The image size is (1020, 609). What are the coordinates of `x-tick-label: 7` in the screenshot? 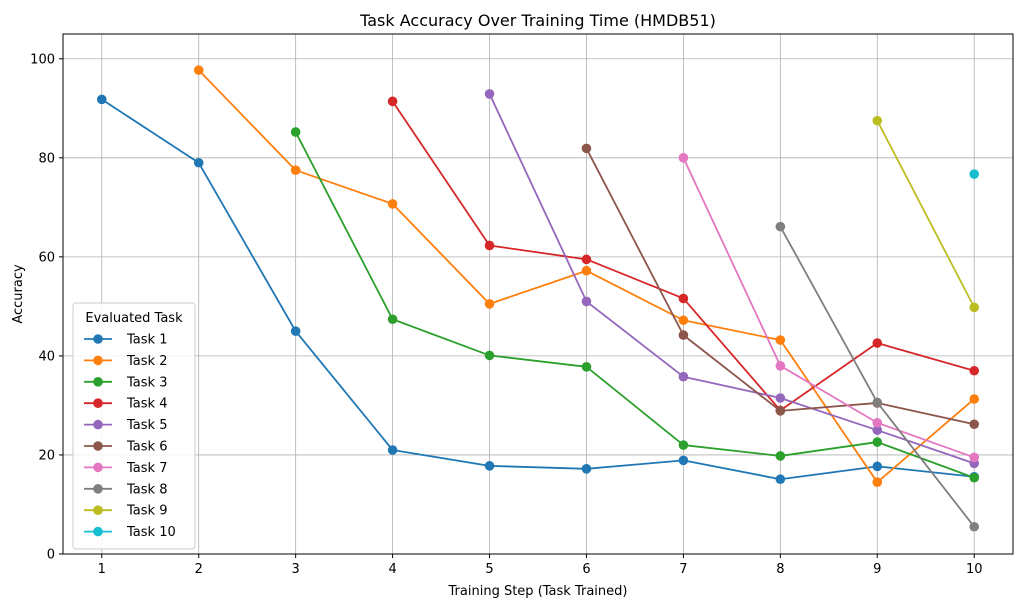 It's located at (683, 569).